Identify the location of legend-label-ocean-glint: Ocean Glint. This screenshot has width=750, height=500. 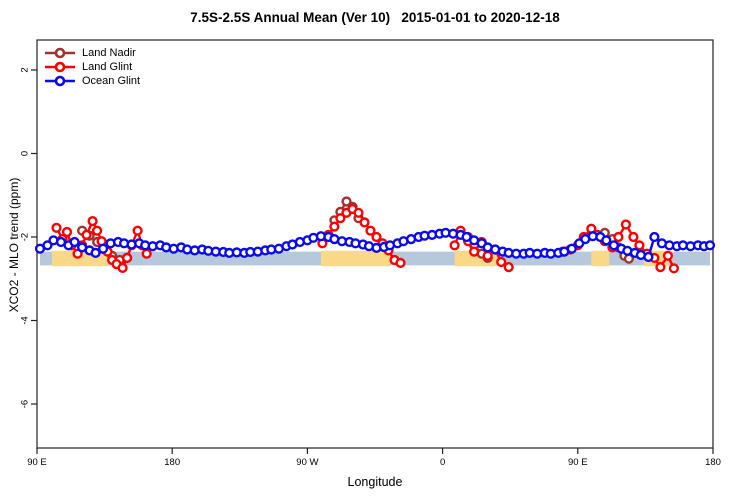
(111, 81).